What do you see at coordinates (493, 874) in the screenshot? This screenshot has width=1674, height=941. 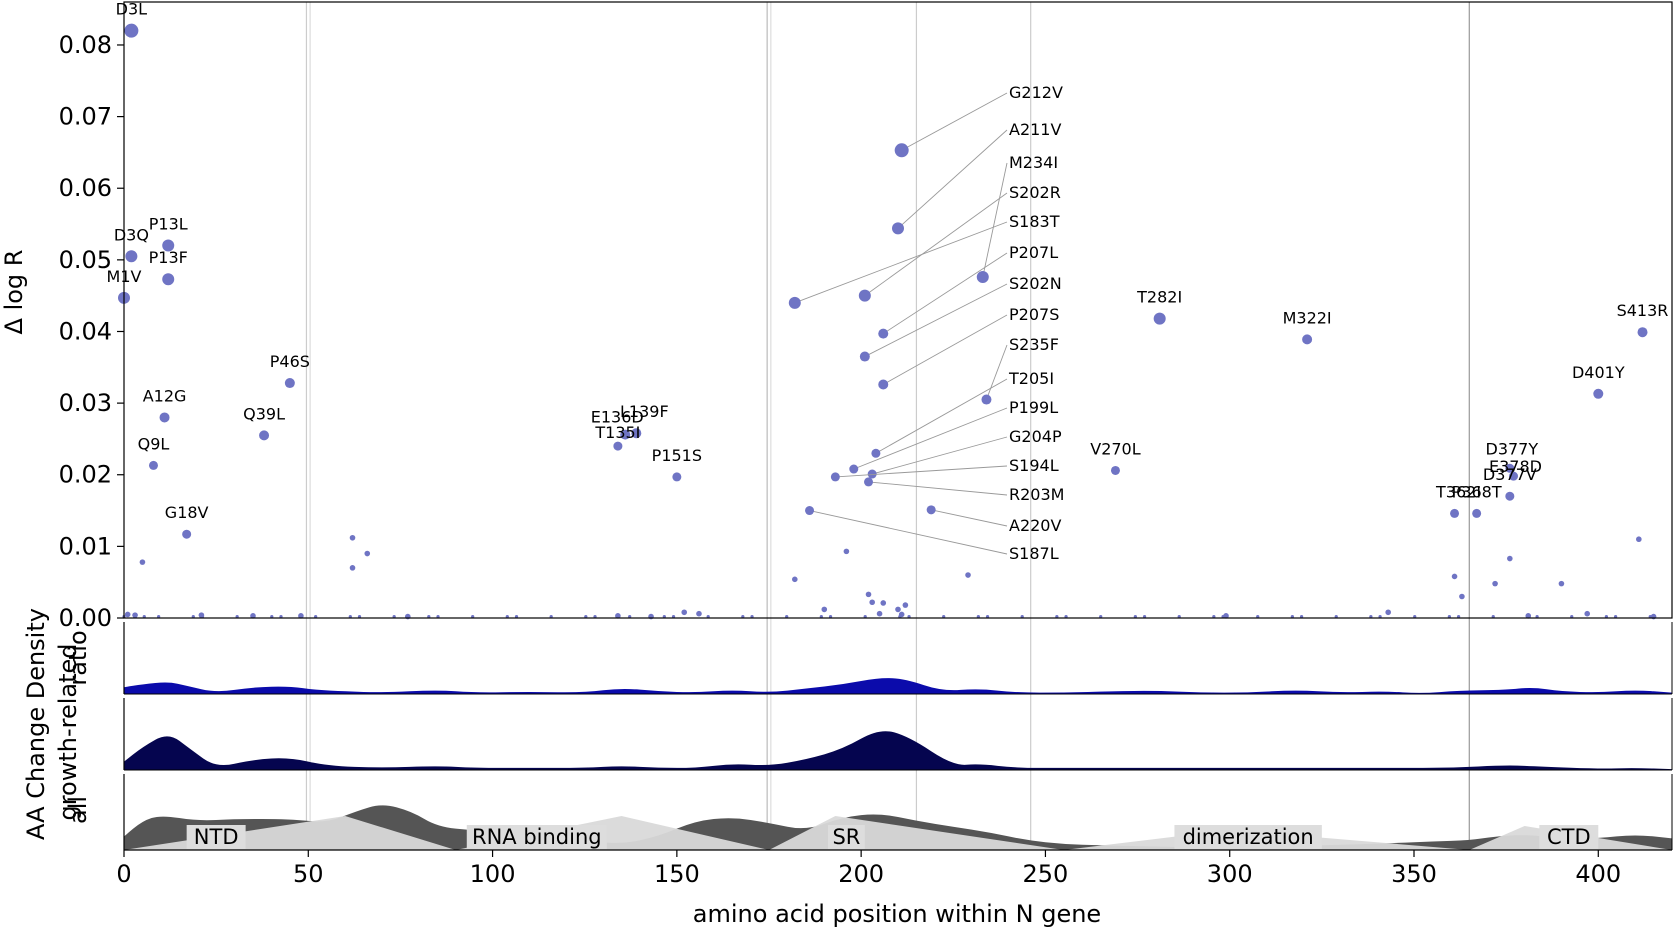 I see `x-tick-label: 100` at bounding box center [493, 874].